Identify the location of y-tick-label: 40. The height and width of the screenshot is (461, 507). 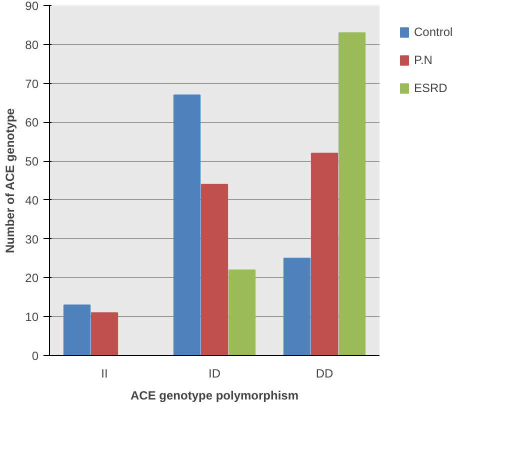
(32, 200).